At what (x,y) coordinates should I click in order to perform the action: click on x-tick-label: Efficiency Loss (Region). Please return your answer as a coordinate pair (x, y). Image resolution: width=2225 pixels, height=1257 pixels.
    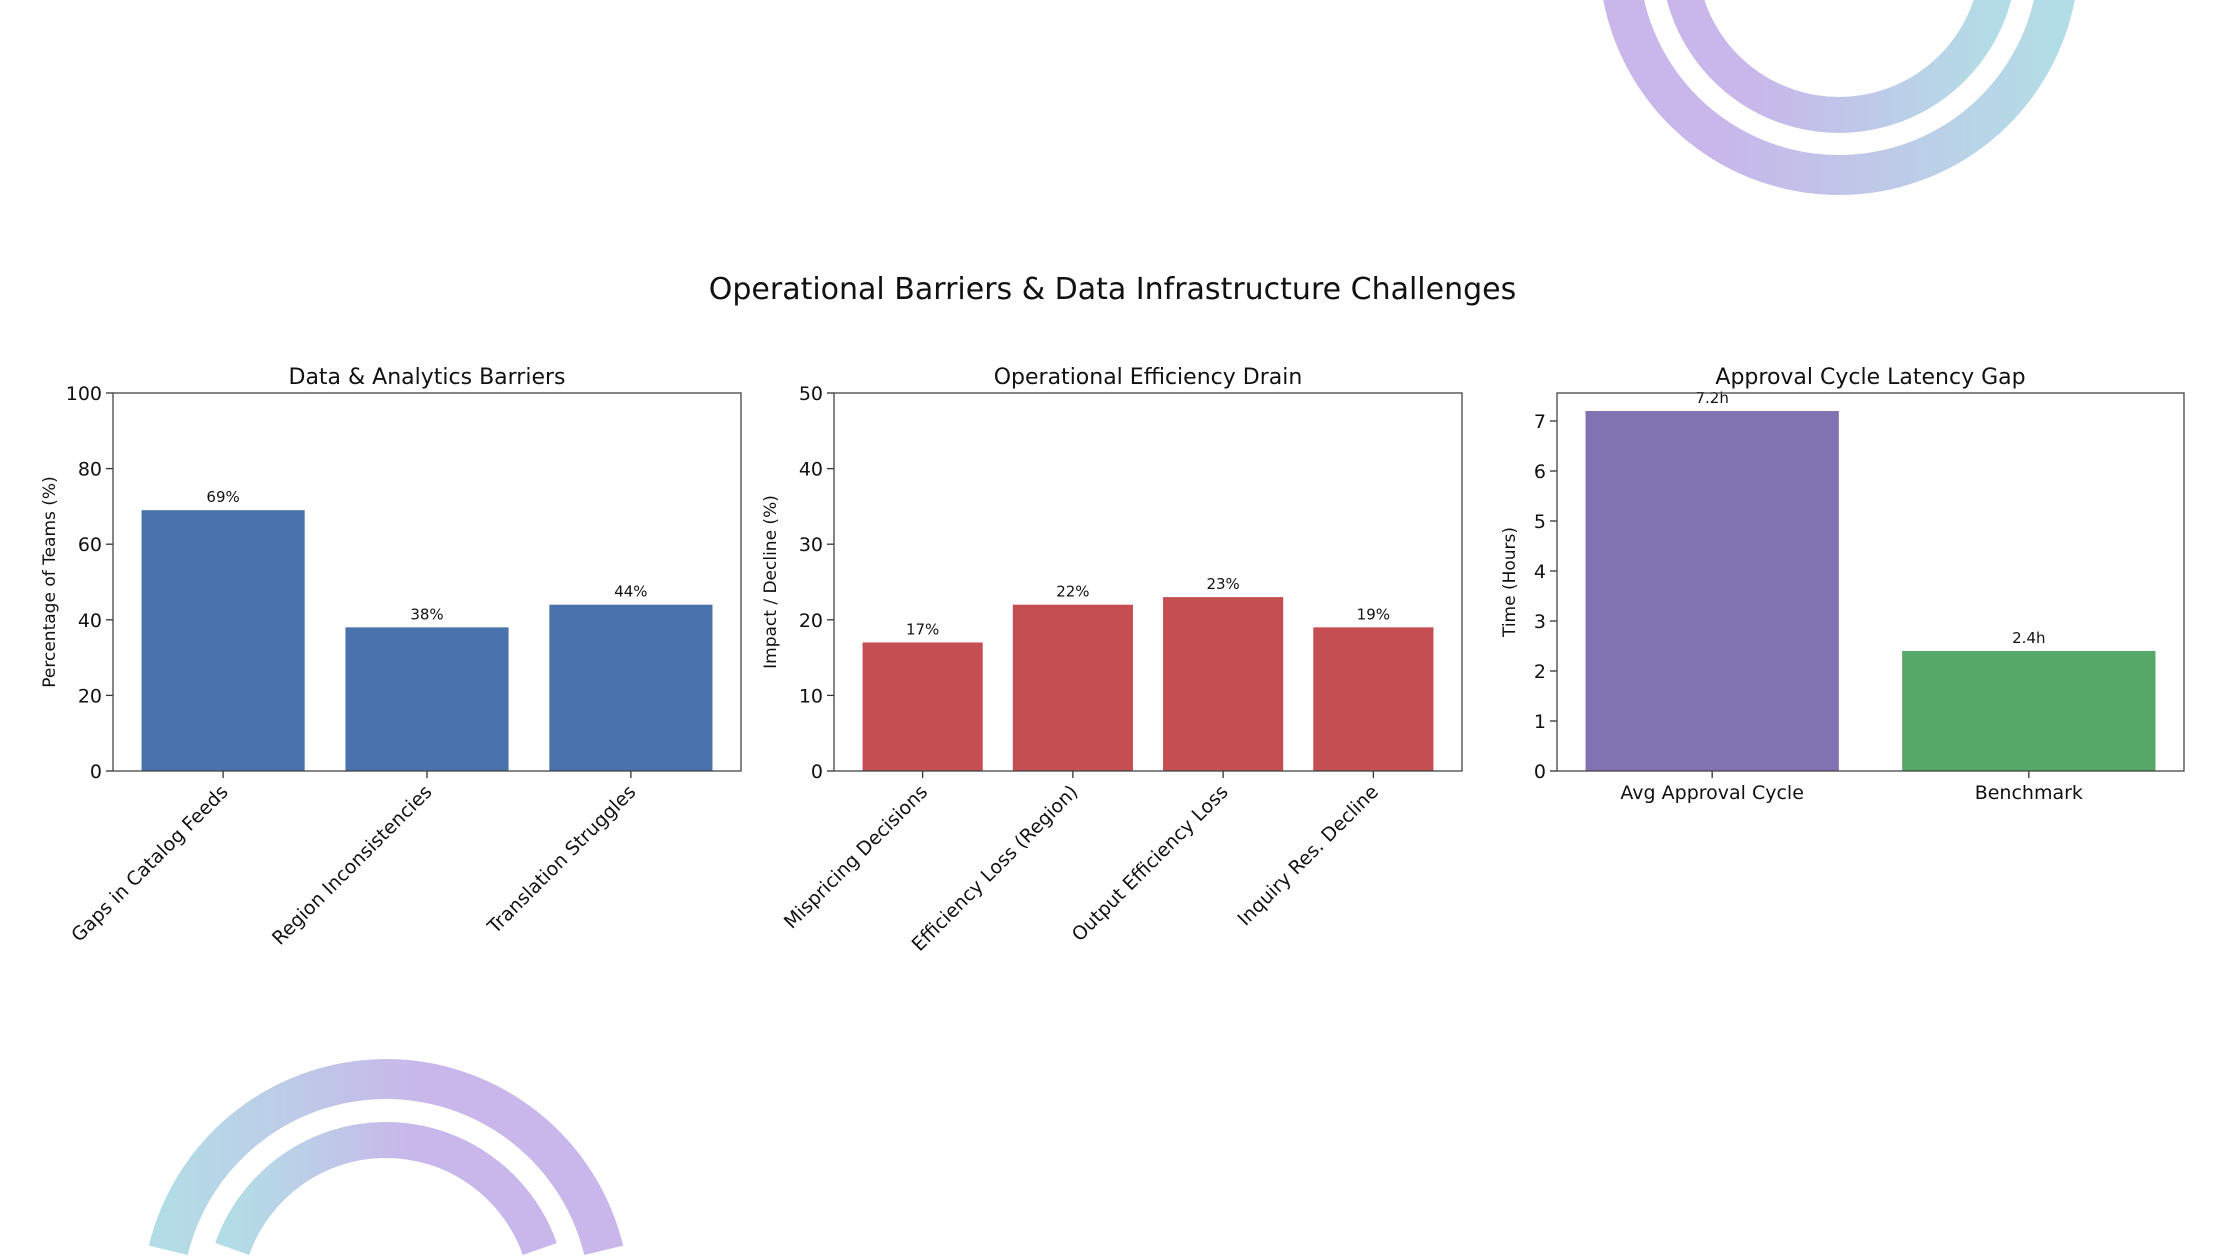
    Looking at the image, I should click on (995, 868).